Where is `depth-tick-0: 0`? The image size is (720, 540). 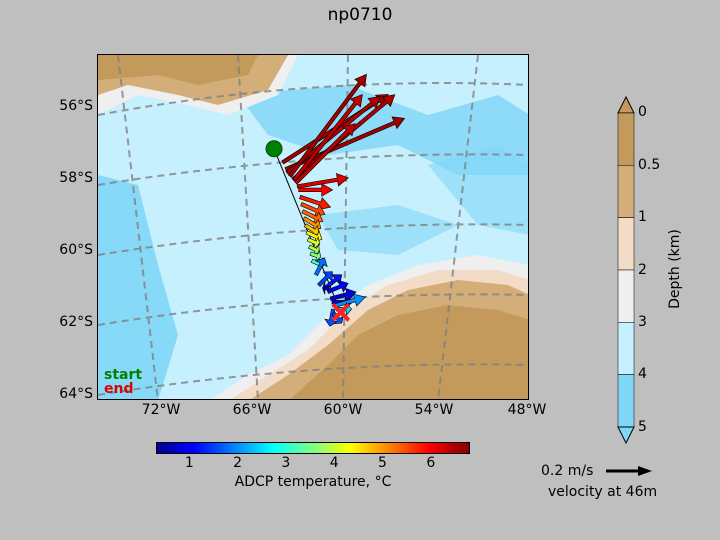
depth-tick-0: 0 is located at coordinates (642, 112).